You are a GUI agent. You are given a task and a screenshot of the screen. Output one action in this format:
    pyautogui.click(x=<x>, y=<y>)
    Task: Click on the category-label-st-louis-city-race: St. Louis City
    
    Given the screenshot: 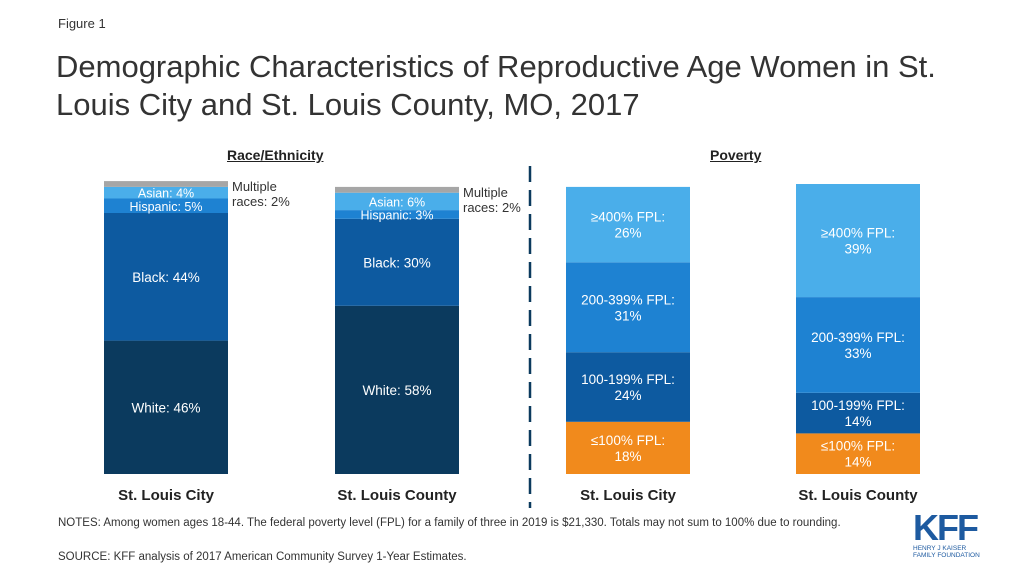 What is the action you would take?
    pyautogui.click(x=166, y=495)
    